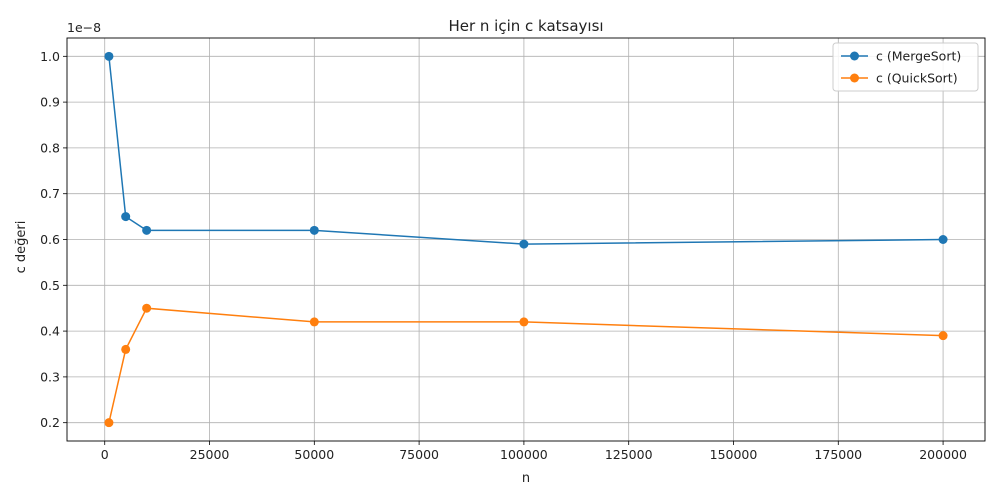 The height and width of the screenshot is (500, 1000). What do you see at coordinates (314, 454) in the screenshot?
I see `x-tick-label: 50000` at bounding box center [314, 454].